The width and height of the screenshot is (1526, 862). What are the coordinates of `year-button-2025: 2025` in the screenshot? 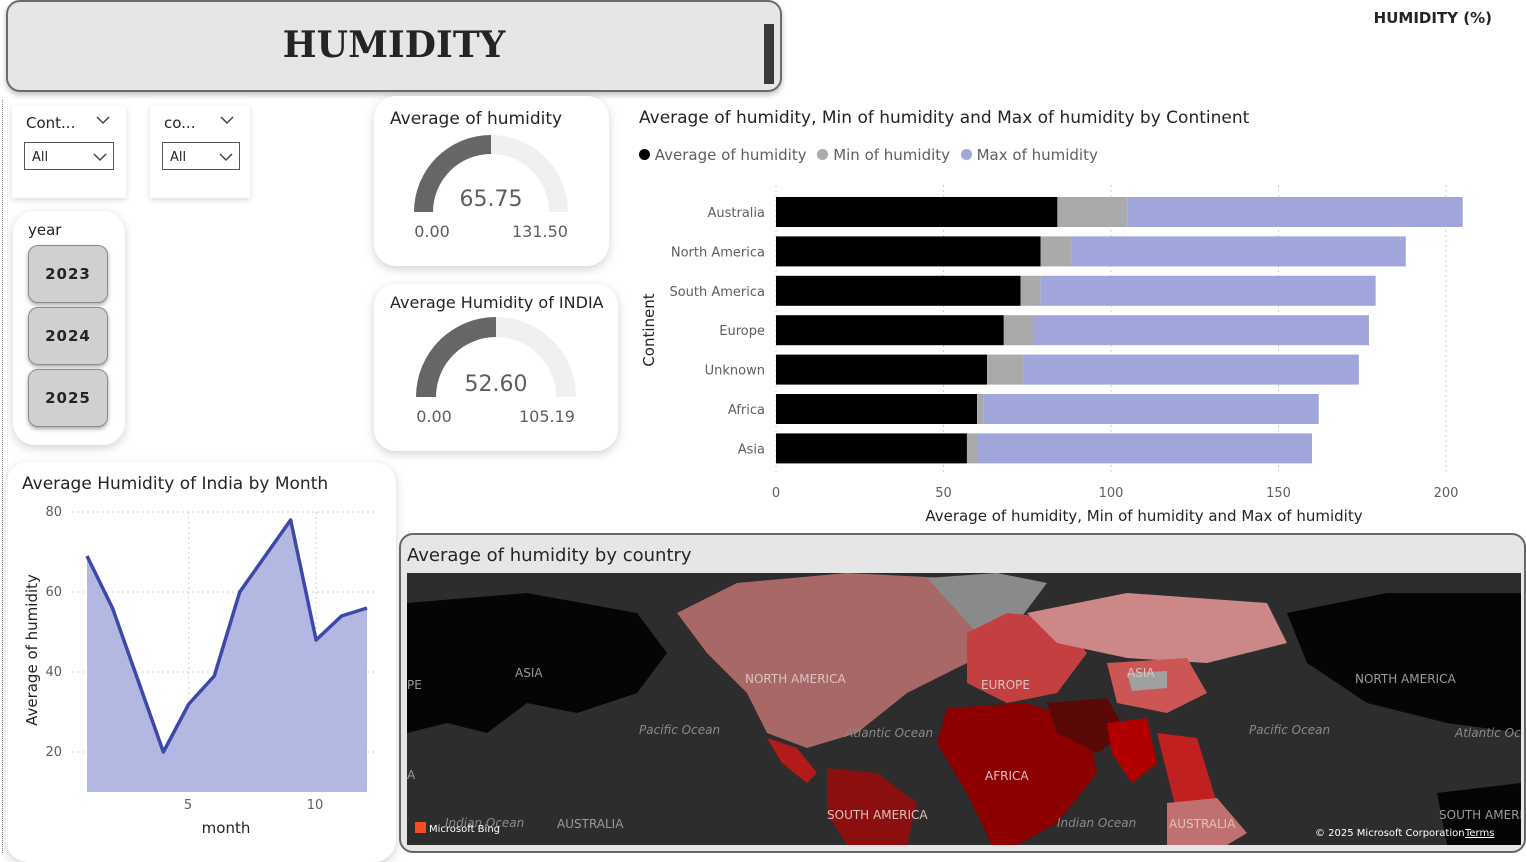 It's located at (68, 398).